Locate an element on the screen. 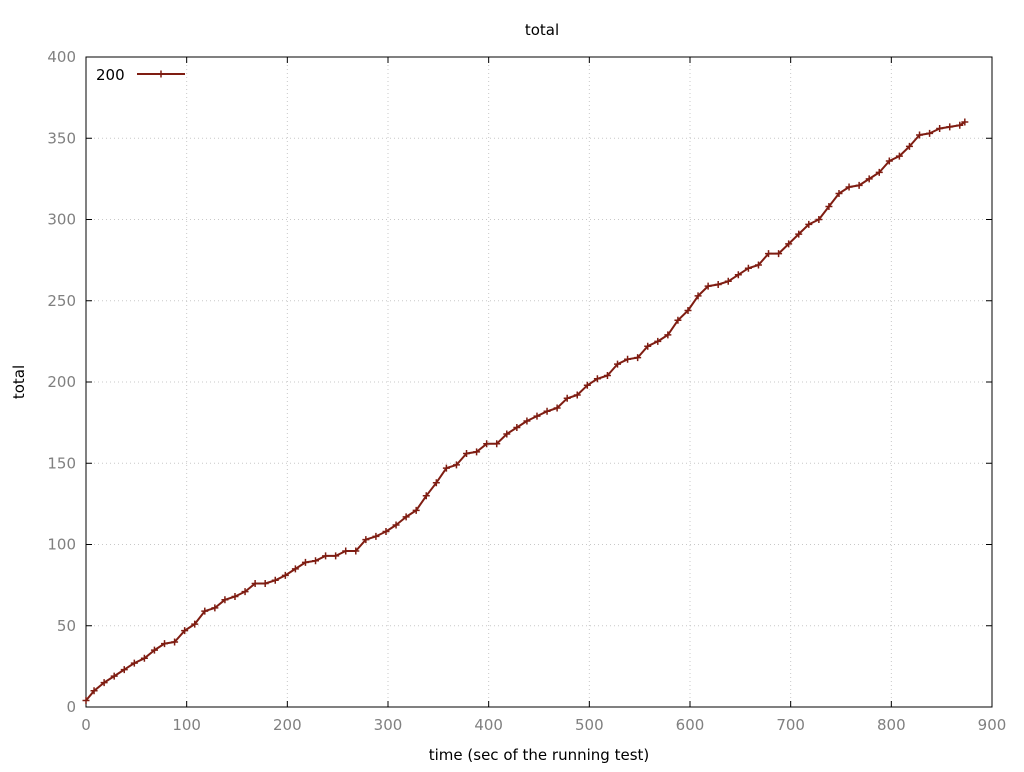  y-tick-label-300: 300 is located at coordinates (61, 220).